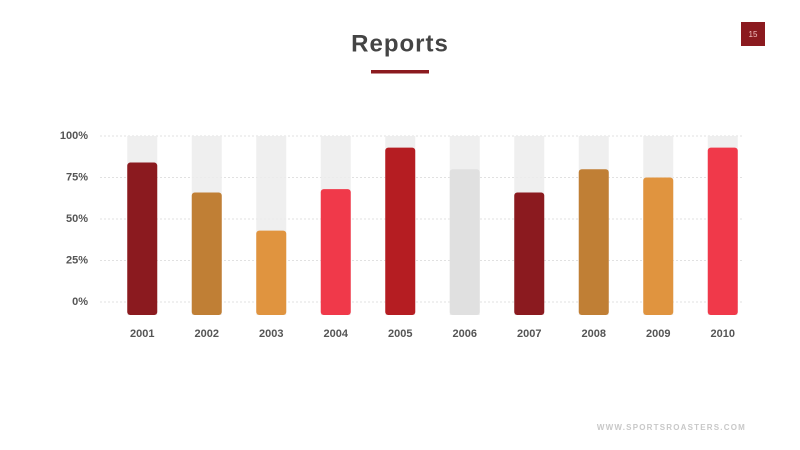 The image size is (800, 450). I want to click on x-tick-label: 2003, so click(271, 334).